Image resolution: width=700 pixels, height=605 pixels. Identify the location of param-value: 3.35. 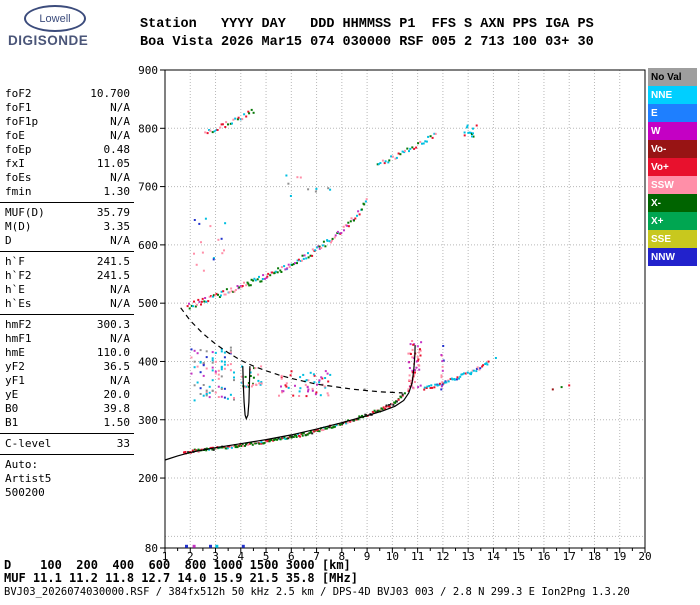
(117, 226).